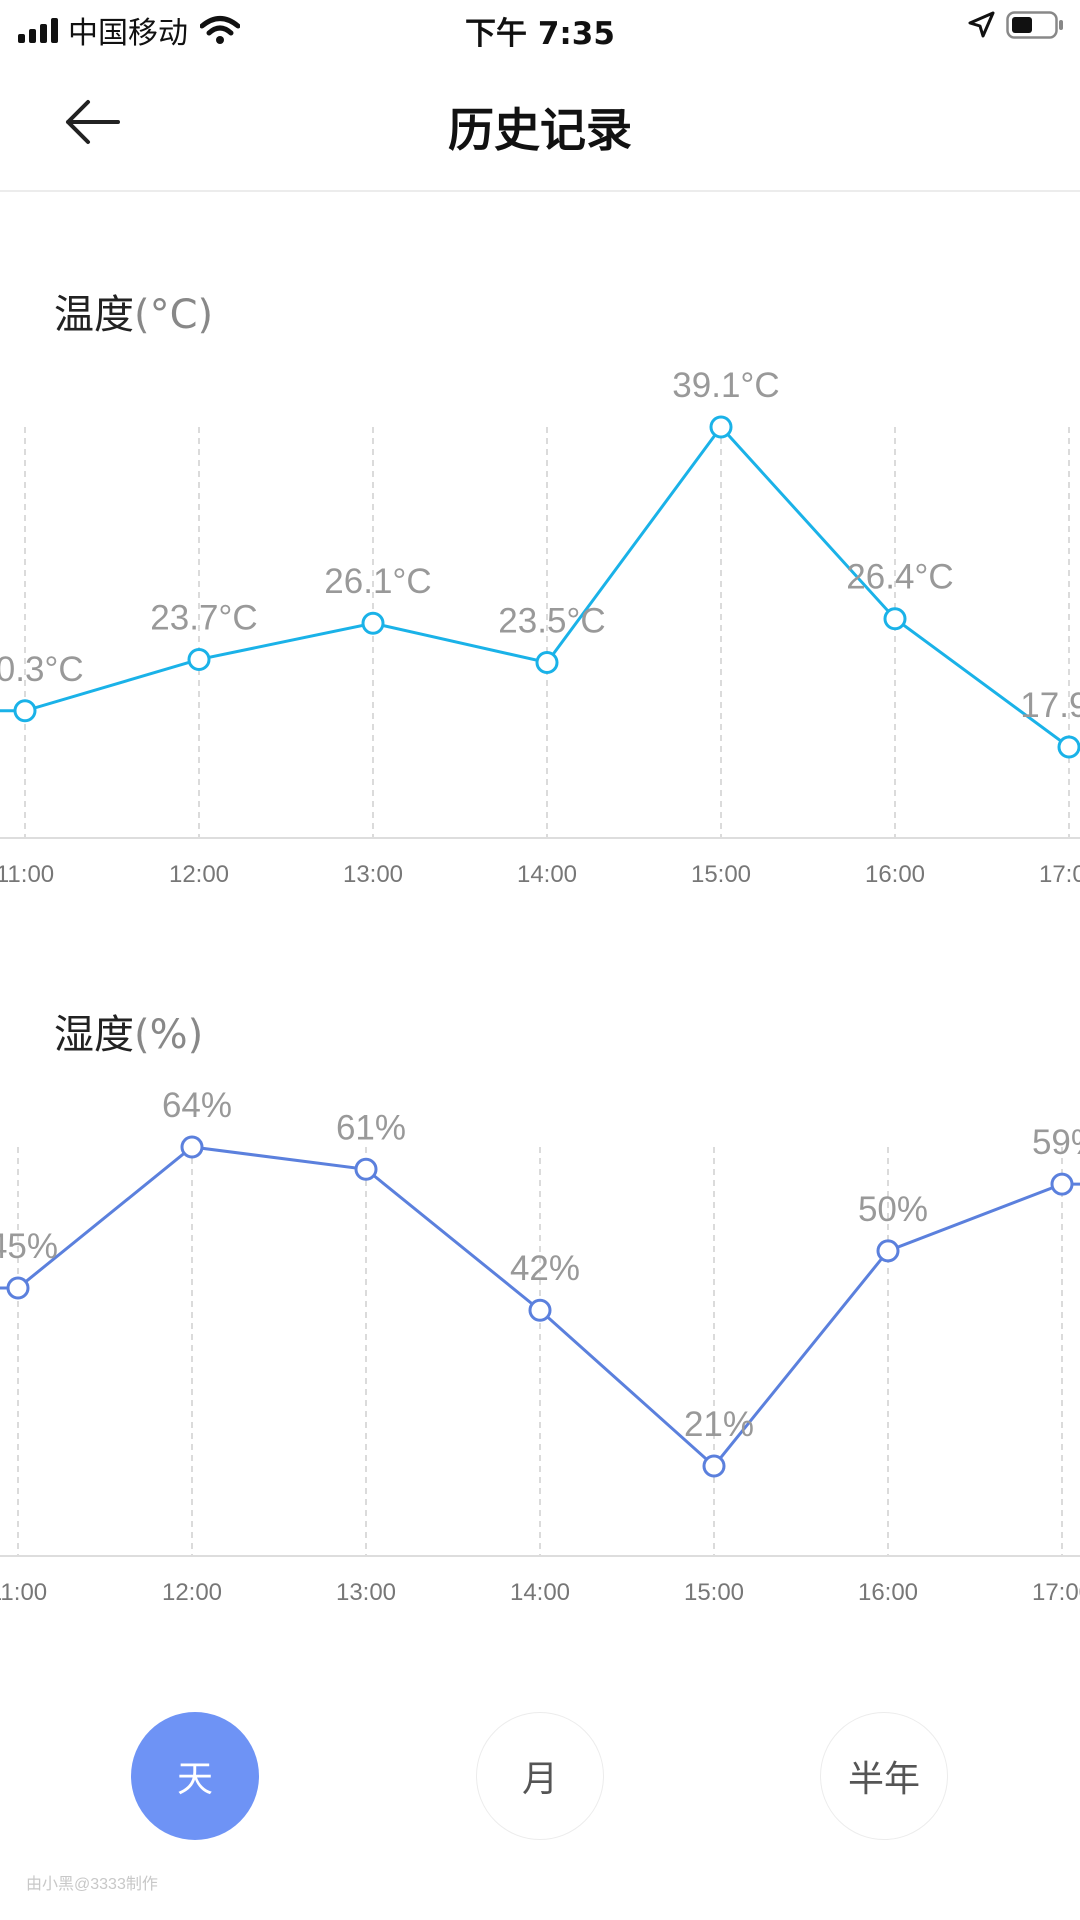 The height and width of the screenshot is (1920, 1080). Describe the element at coordinates (377, 581) in the screenshot. I see `data-label: 26.1°C` at that location.